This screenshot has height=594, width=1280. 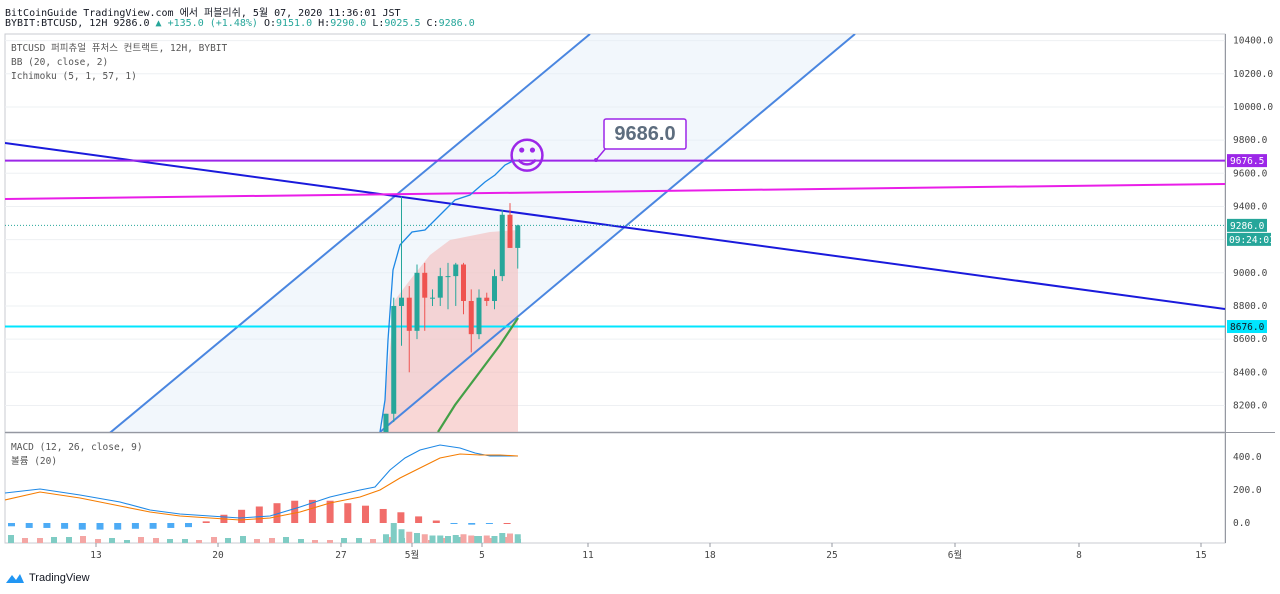 I want to click on price-tick-label: 8400.0, so click(x=1250, y=372).